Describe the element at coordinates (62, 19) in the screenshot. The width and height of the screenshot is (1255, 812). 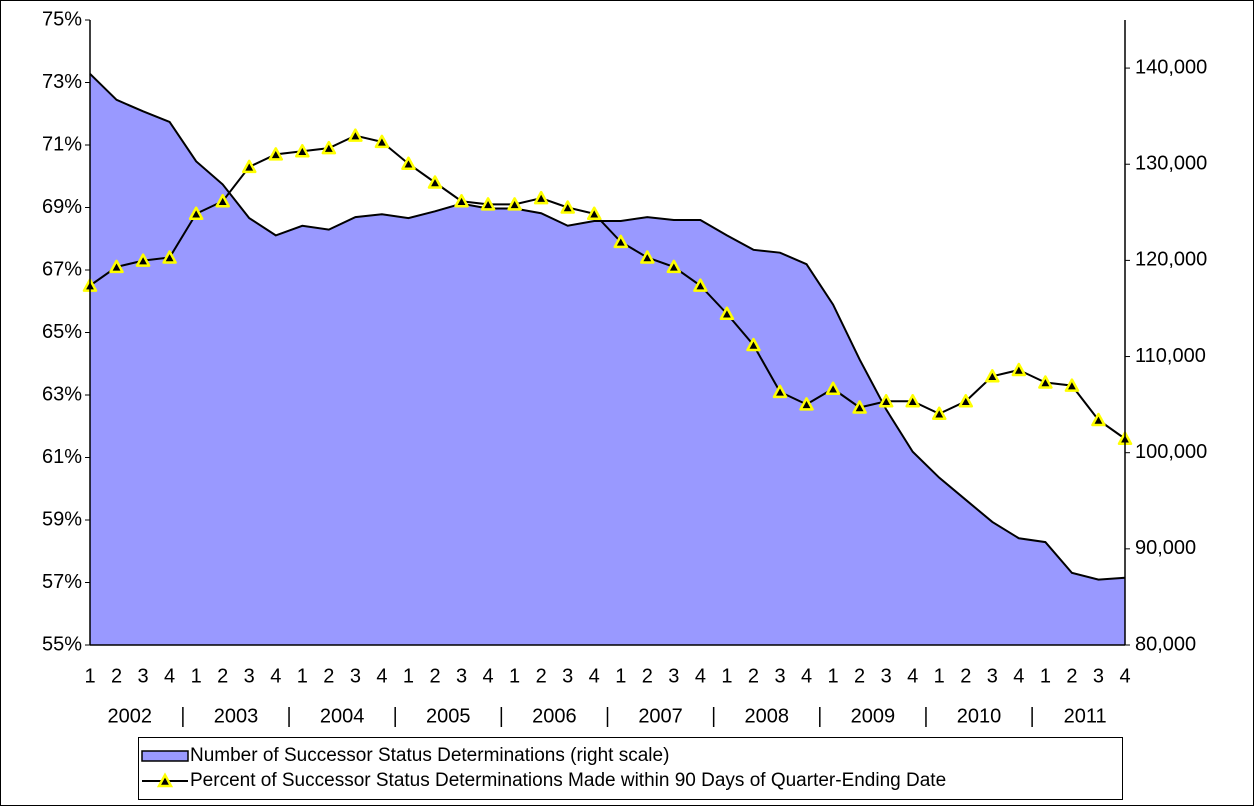
I see `y-tick-label: 75%` at that location.